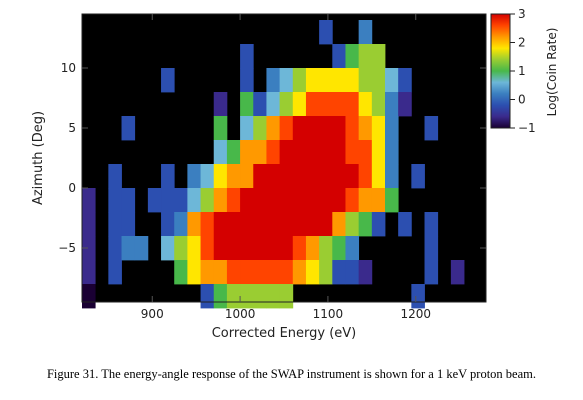 The height and width of the screenshot is (400, 583). What do you see at coordinates (522, 14) in the screenshot?
I see `colorbar-tick-label: 3` at bounding box center [522, 14].